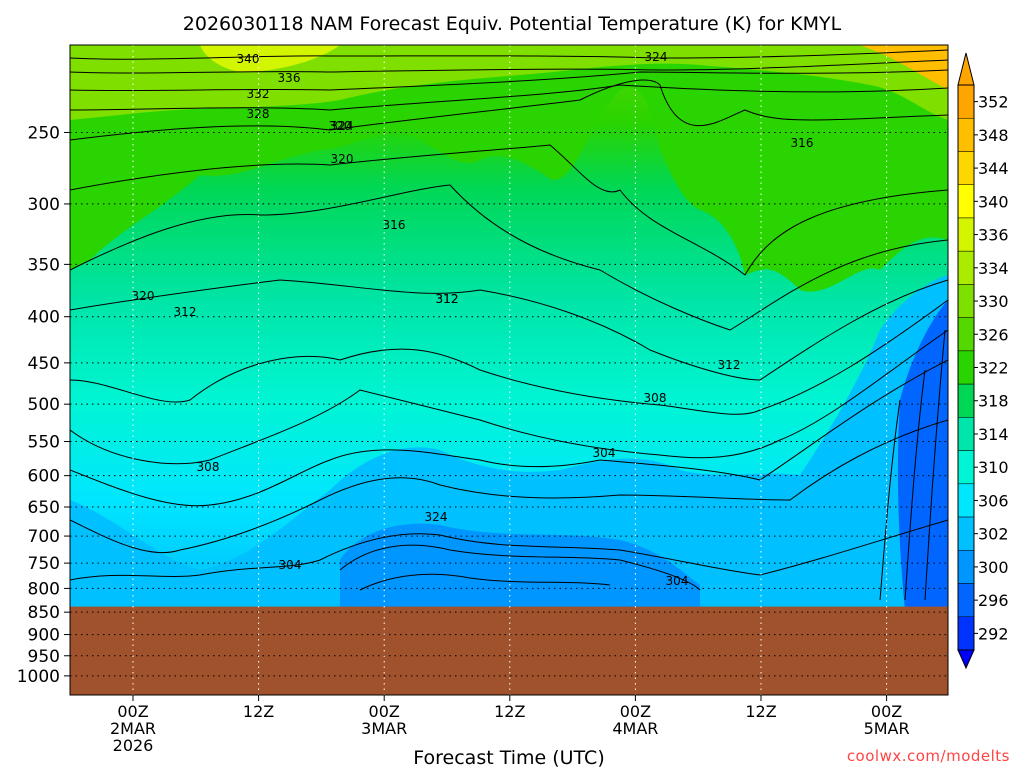  Describe the element at coordinates (44, 364) in the screenshot. I see `y-tick-label: 450` at that location.